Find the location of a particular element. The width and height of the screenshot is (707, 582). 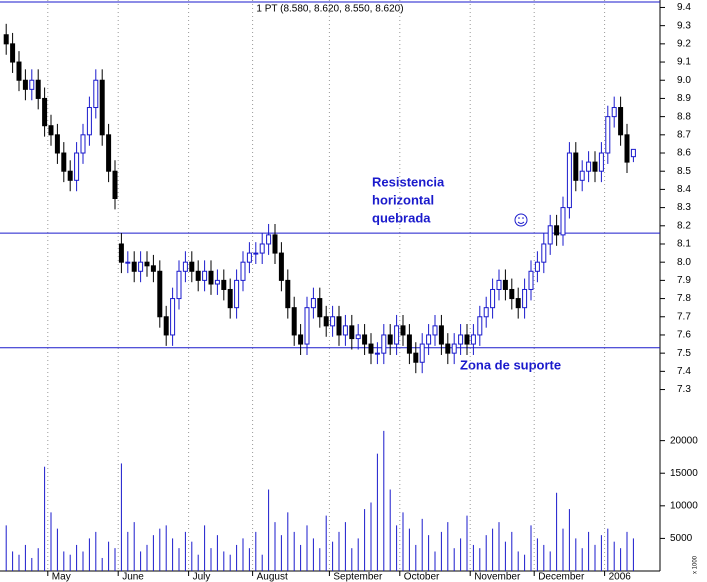

y-tick-label: 8.3 is located at coordinates (684, 207).